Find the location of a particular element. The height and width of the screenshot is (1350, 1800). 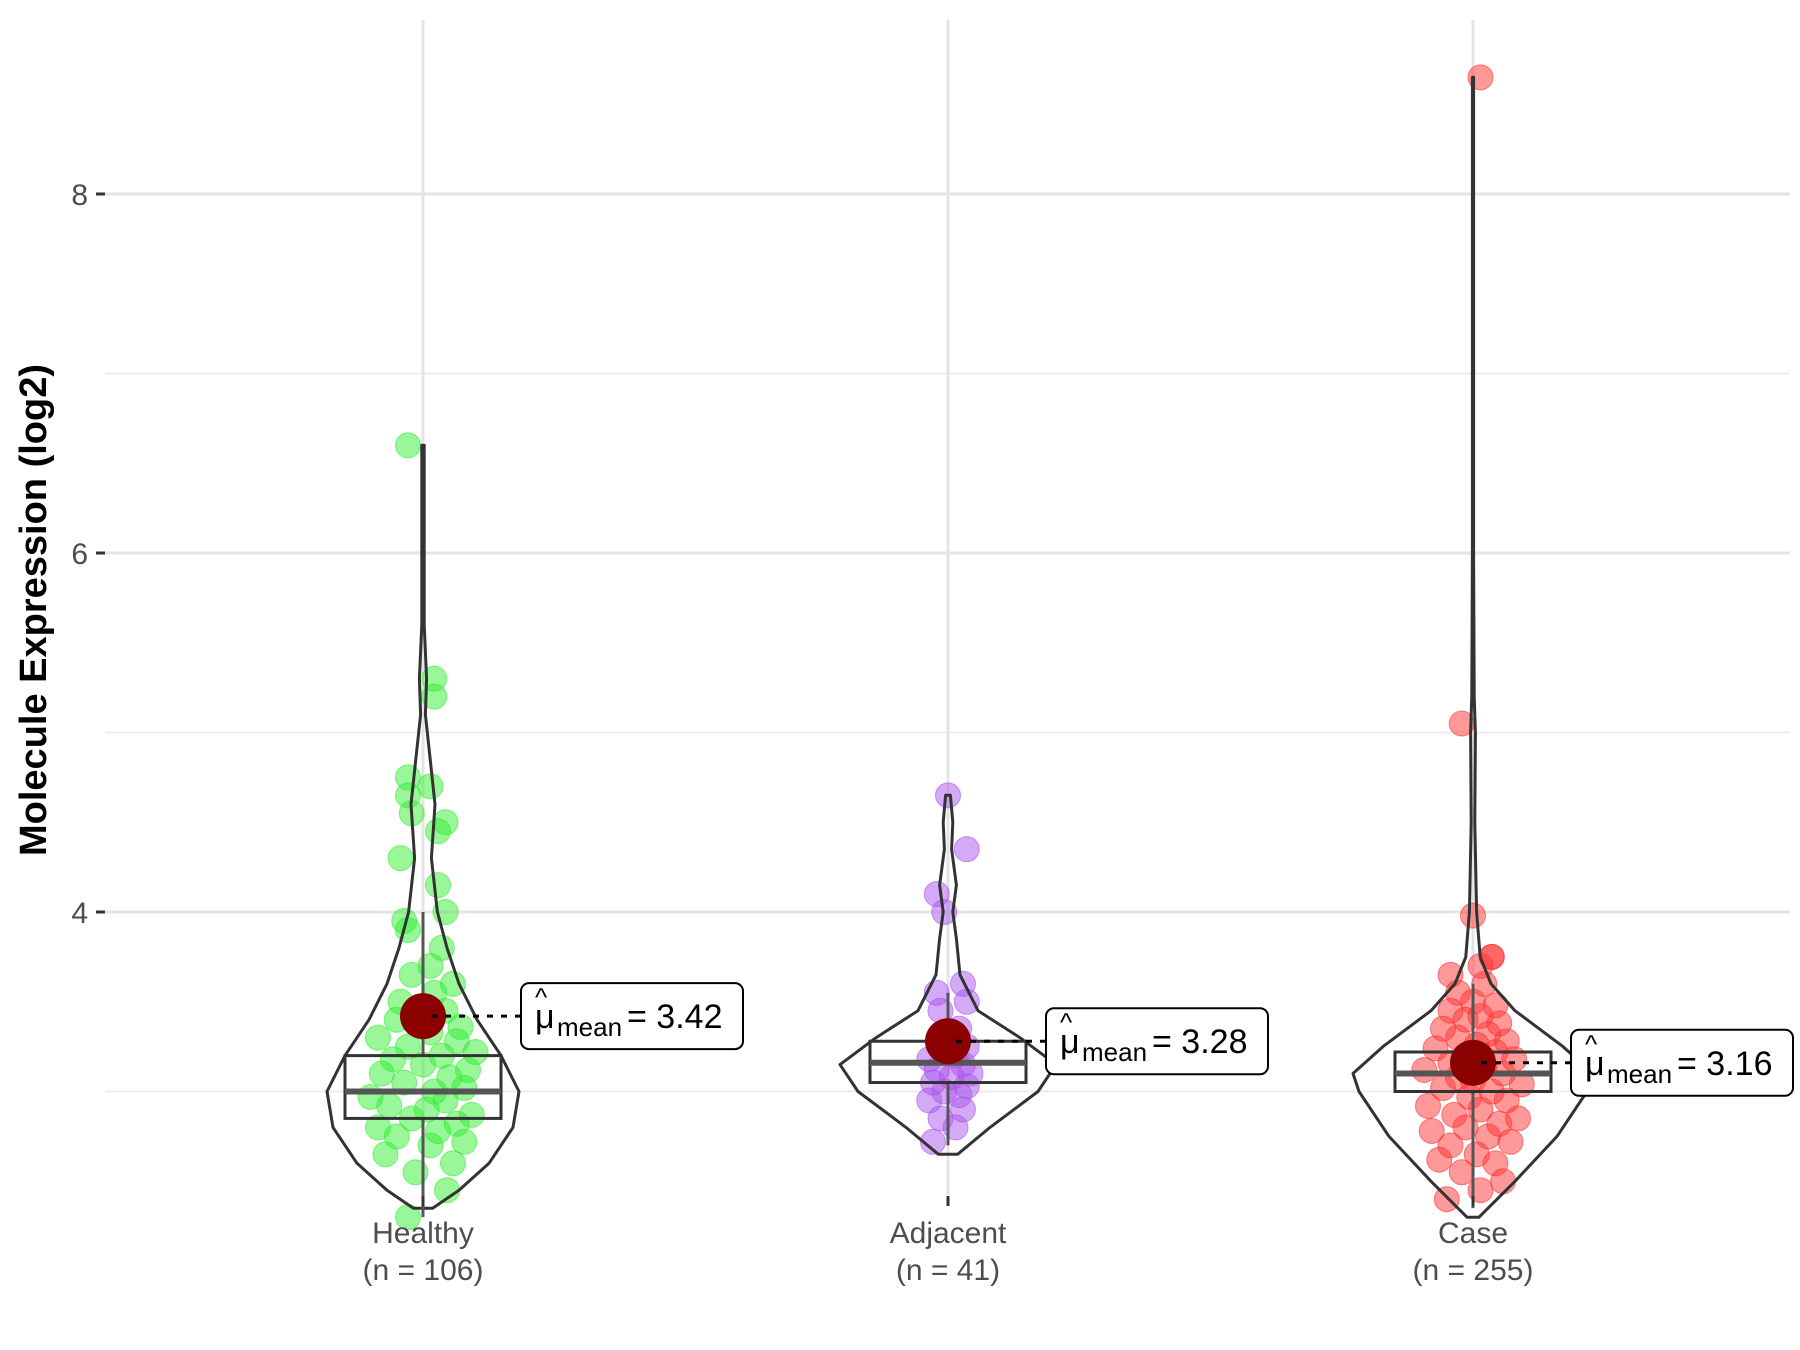

y-tick-label: 6 is located at coordinates (79, 554).